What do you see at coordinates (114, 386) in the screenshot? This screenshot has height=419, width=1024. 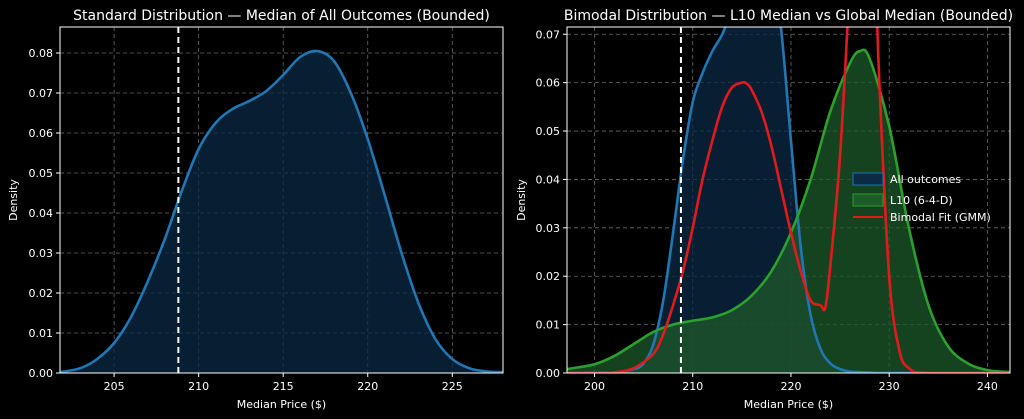 I see `x-tick-label: 205` at bounding box center [114, 386].